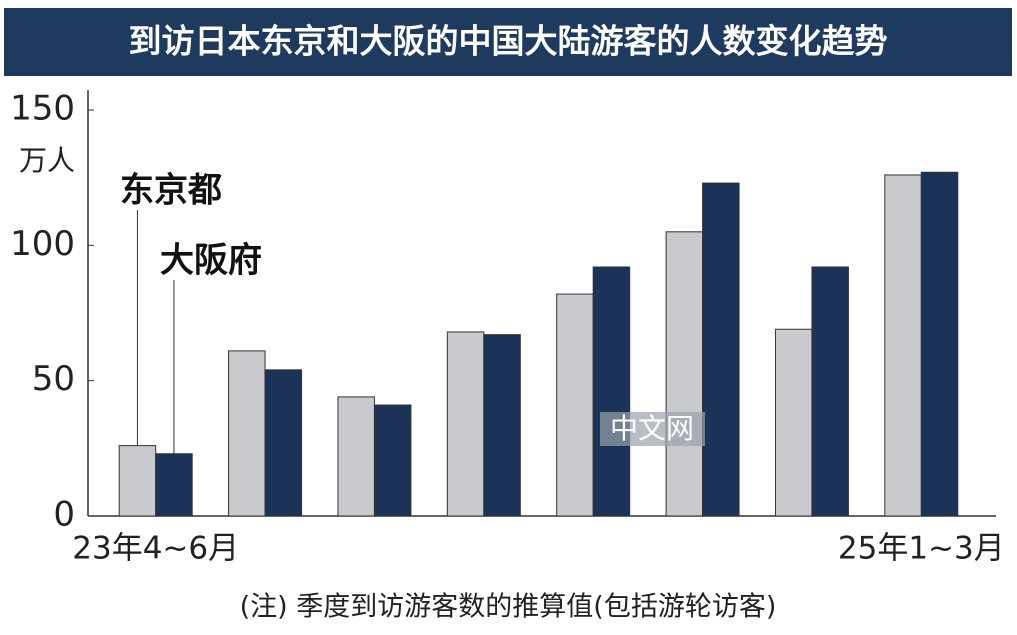  Describe the element at coordinates (53, 379) in the screenshot. I see `y-tick-label: 50` at that location.